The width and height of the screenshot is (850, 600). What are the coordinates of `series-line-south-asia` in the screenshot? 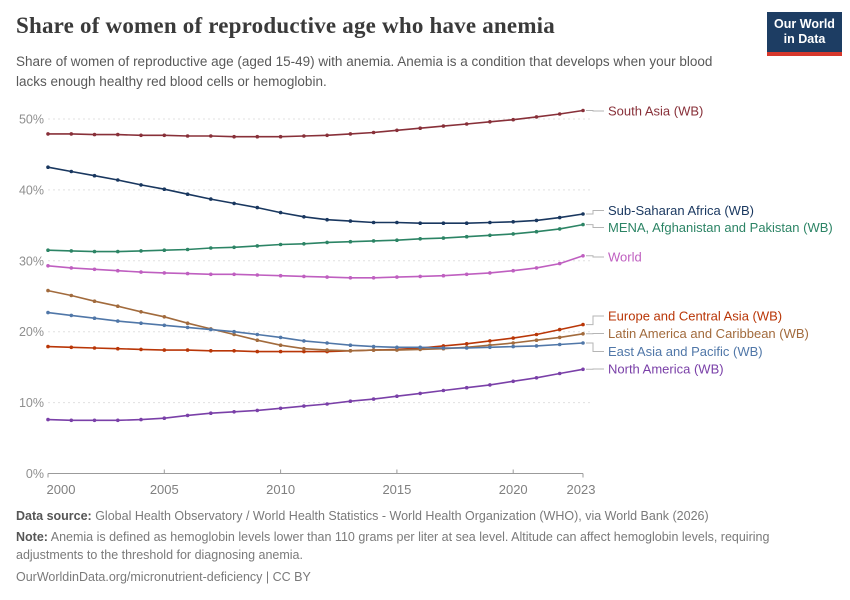 It's located at (316, 123).